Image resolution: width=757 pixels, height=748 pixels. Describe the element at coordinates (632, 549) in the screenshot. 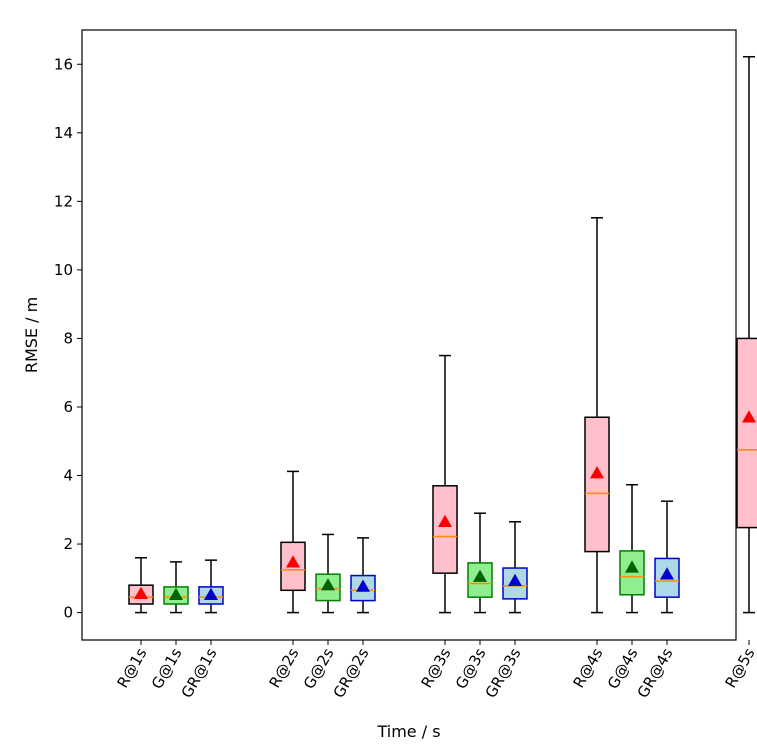

I see `box-group-G-at-4s` at that location.